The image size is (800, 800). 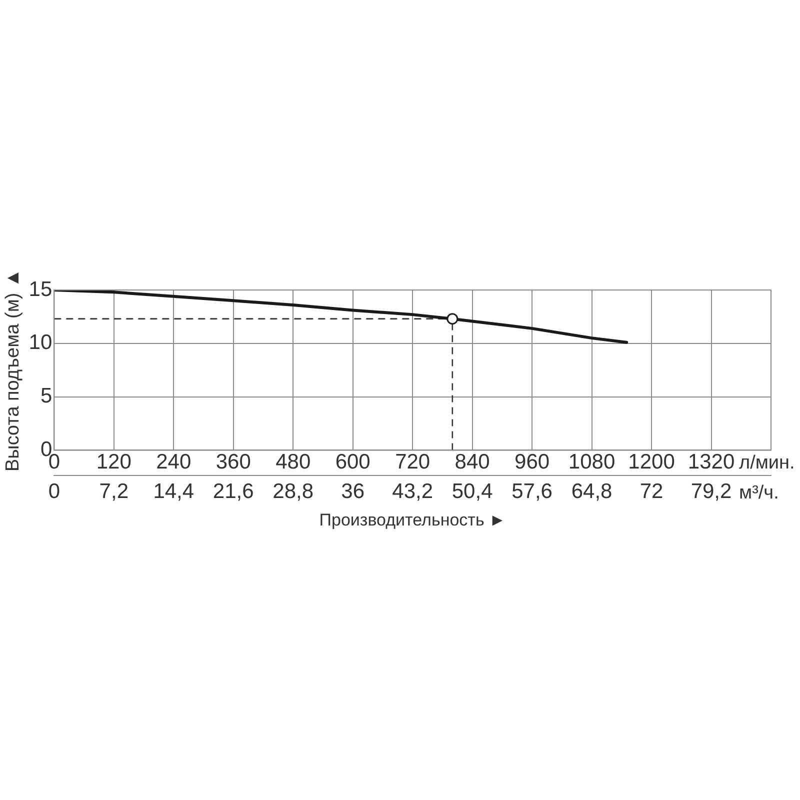 I want to click on x-tick-label: 600, so click(x=352, y=462).